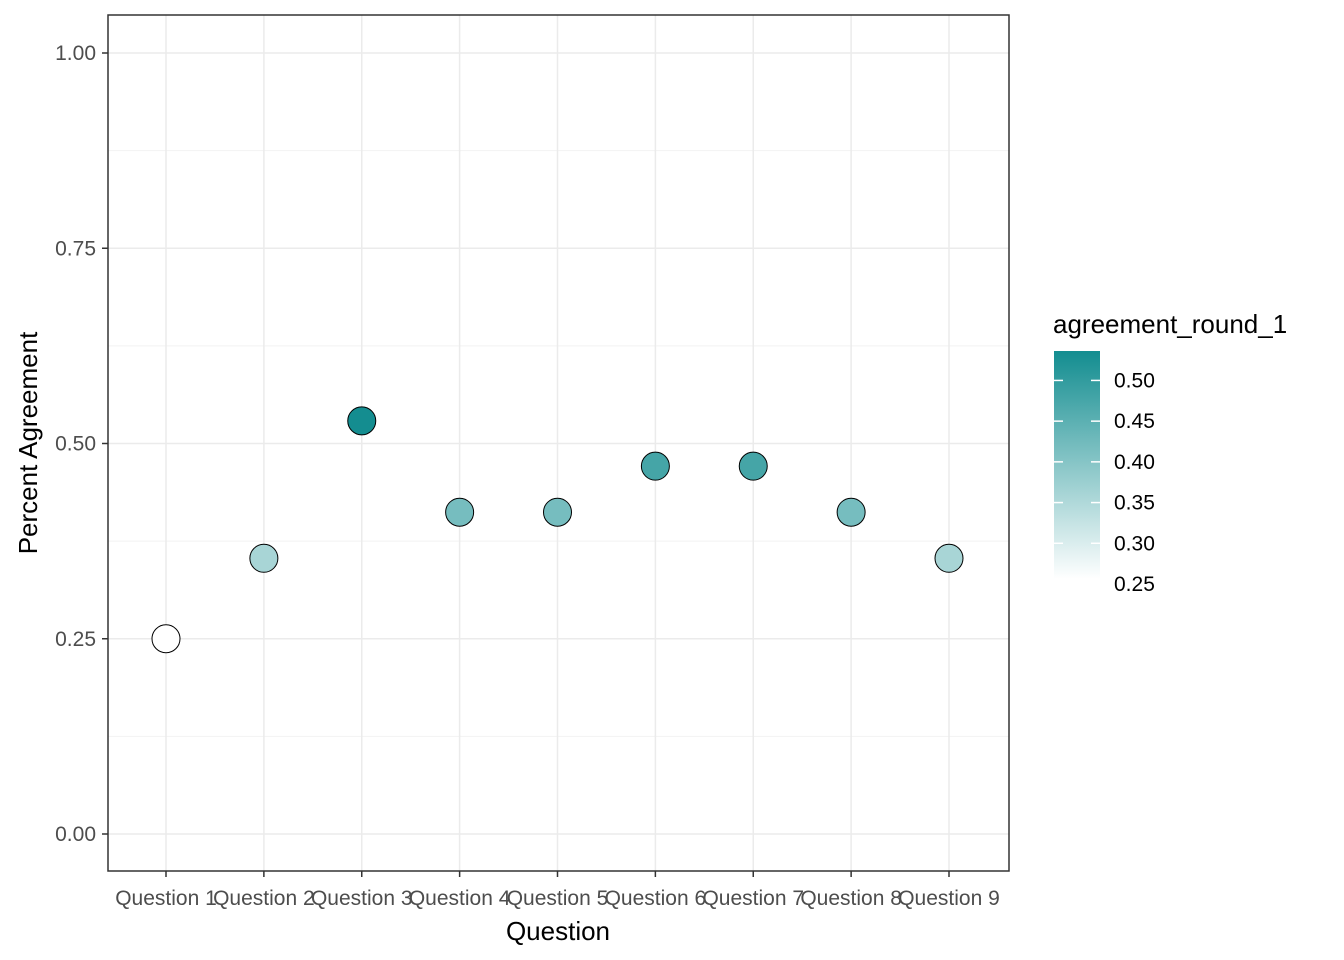  Describe the element at coordinates (1170, 324) in the screenshot. I see `legend-title: agreement_round_1` at that location.